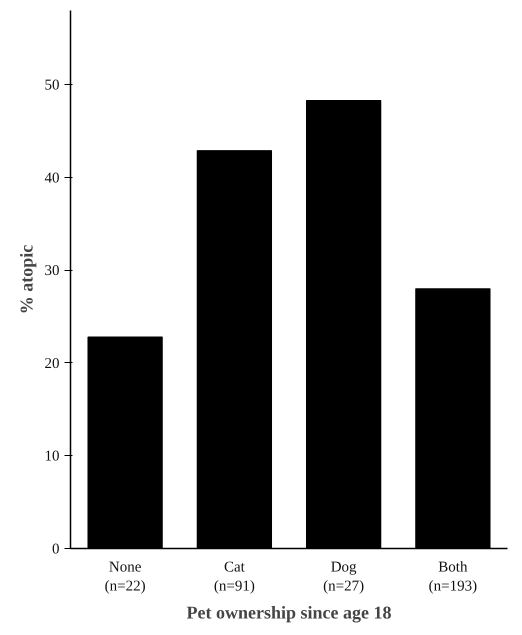 The image size is (522, 635). Describe the element at coordinates (52, 456) in the screenshot. I see `y-tick-label: 10` at that location.